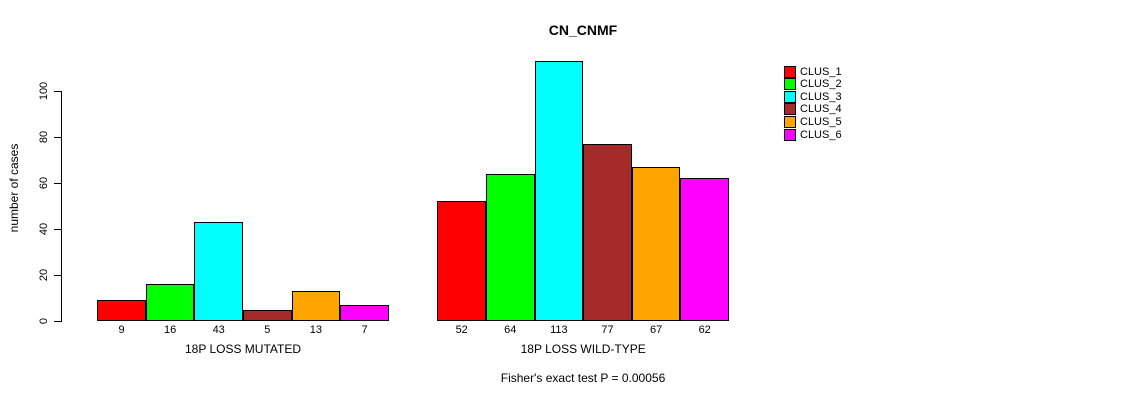  Describe the element at coordinates (583, 349) in the screenshot. I see `x-axis-group-label: 18P LOSS WILD-TYPE` at that location.